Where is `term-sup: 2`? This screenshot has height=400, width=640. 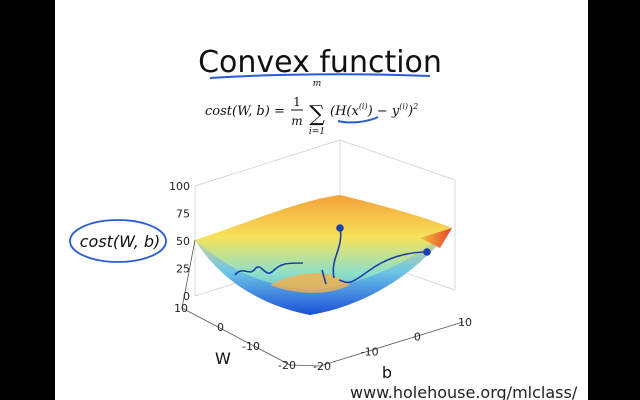 term-sup: 2 is located at coordinates (415, 106).